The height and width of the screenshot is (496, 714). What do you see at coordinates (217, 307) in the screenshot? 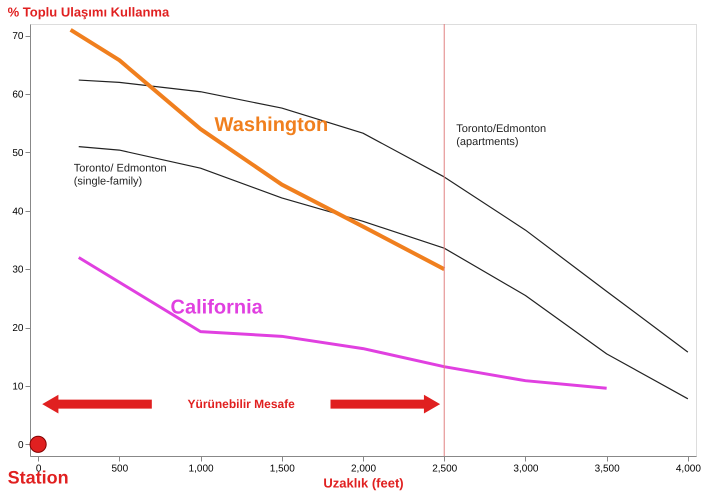
I see `series-label: California` at bounding box center [217, 307].